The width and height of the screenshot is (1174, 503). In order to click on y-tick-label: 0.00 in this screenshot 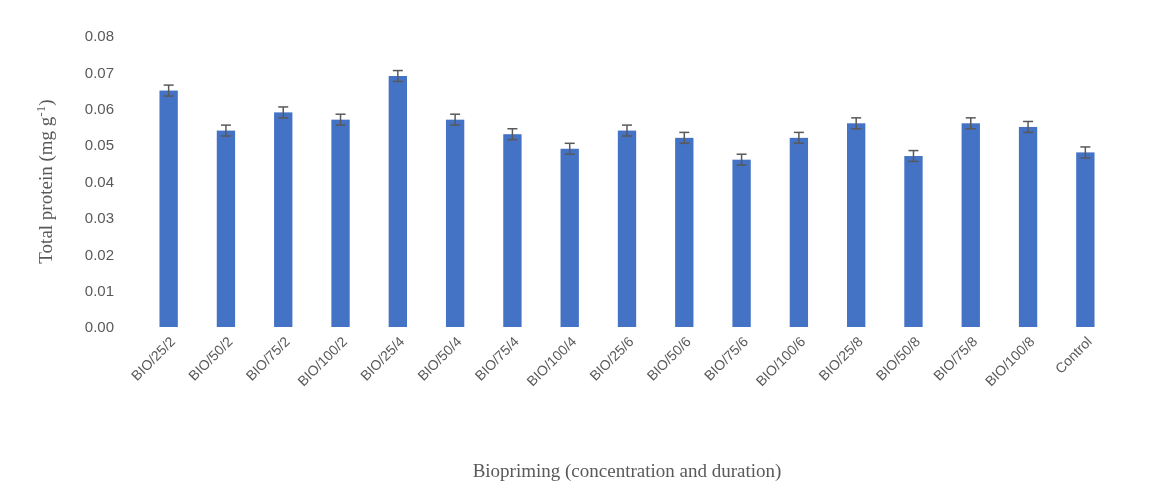, I will do `click(99, 327)`.